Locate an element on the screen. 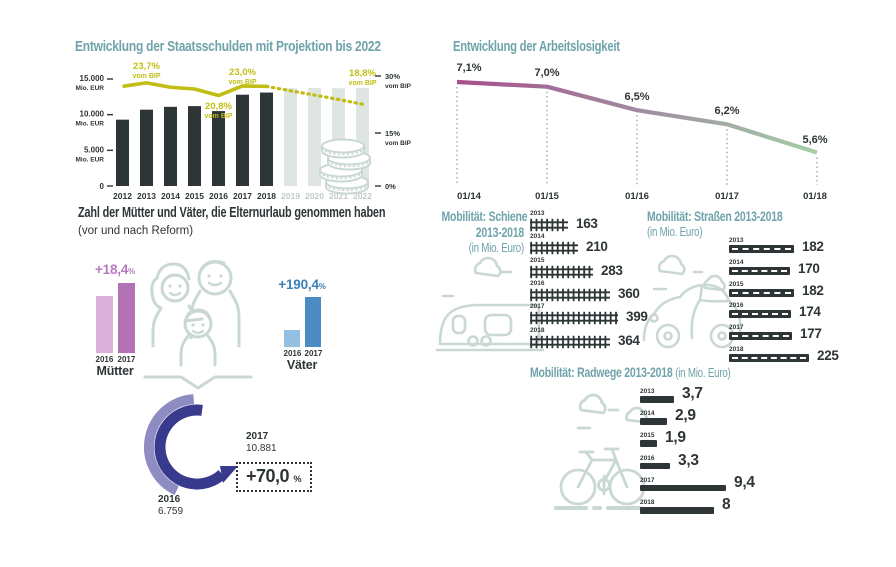  debt-bar-2017 is located at coordinates (242, 140).